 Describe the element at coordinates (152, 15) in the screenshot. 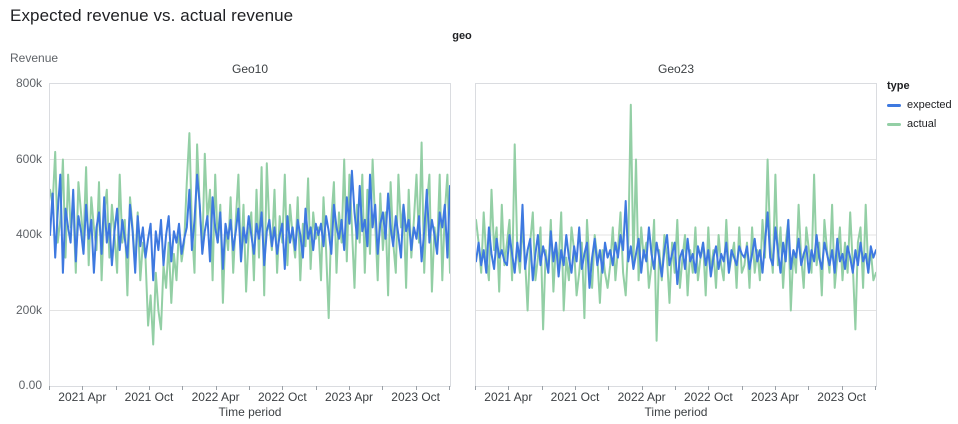

I see `page-title: Expected revenue vs. actual revenue` at that location.